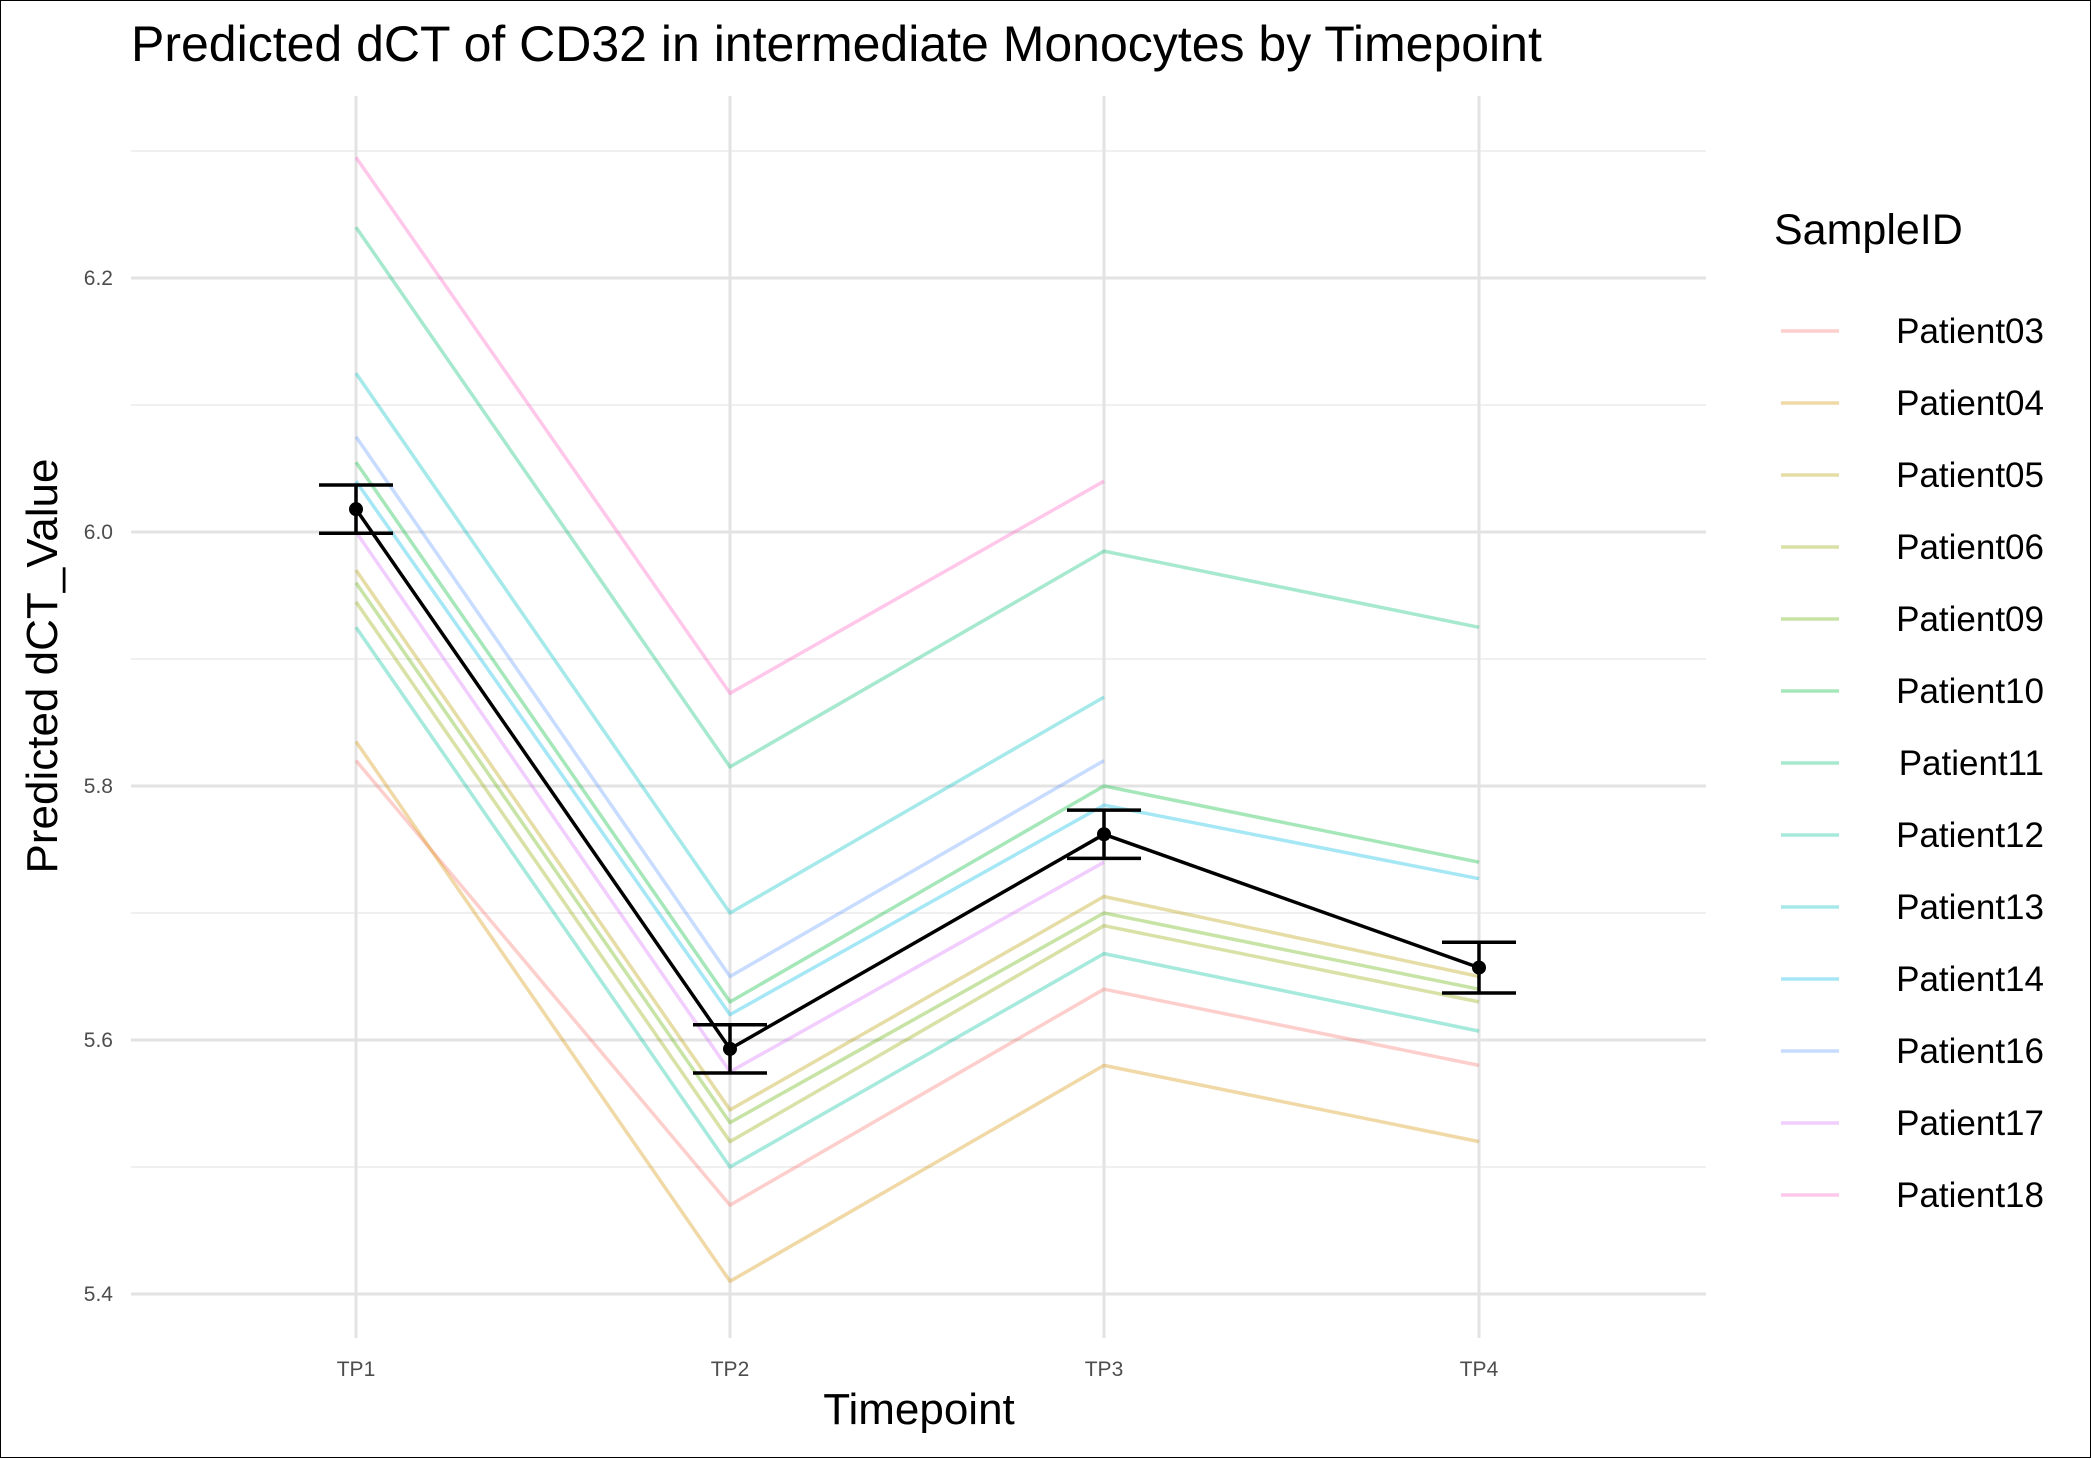 This screenshot has height=1459, width=2091. I want to click on y-axis-ticks: 5.4 5.6 5.8 6.0 6.2, so click(99, 786).